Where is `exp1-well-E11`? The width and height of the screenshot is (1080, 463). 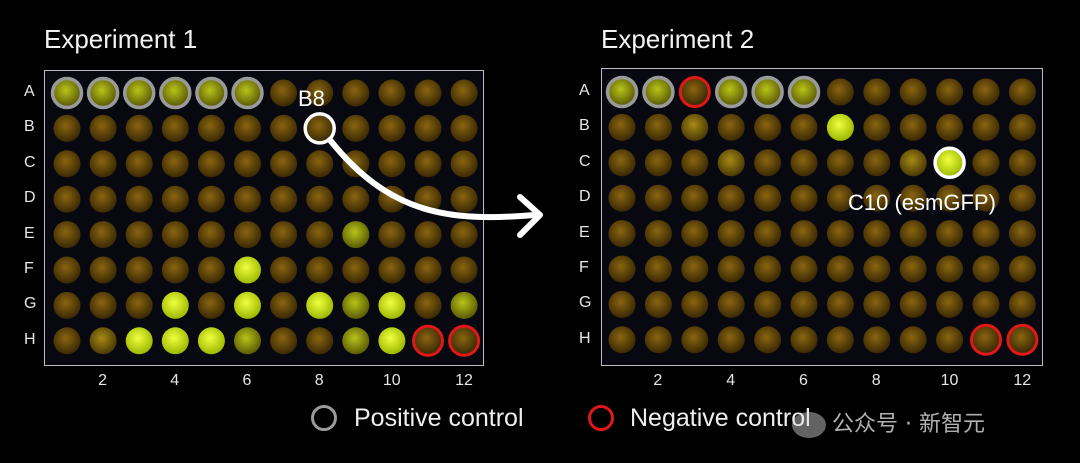
exp1-well-E11 is located at coordinates (428, 235).